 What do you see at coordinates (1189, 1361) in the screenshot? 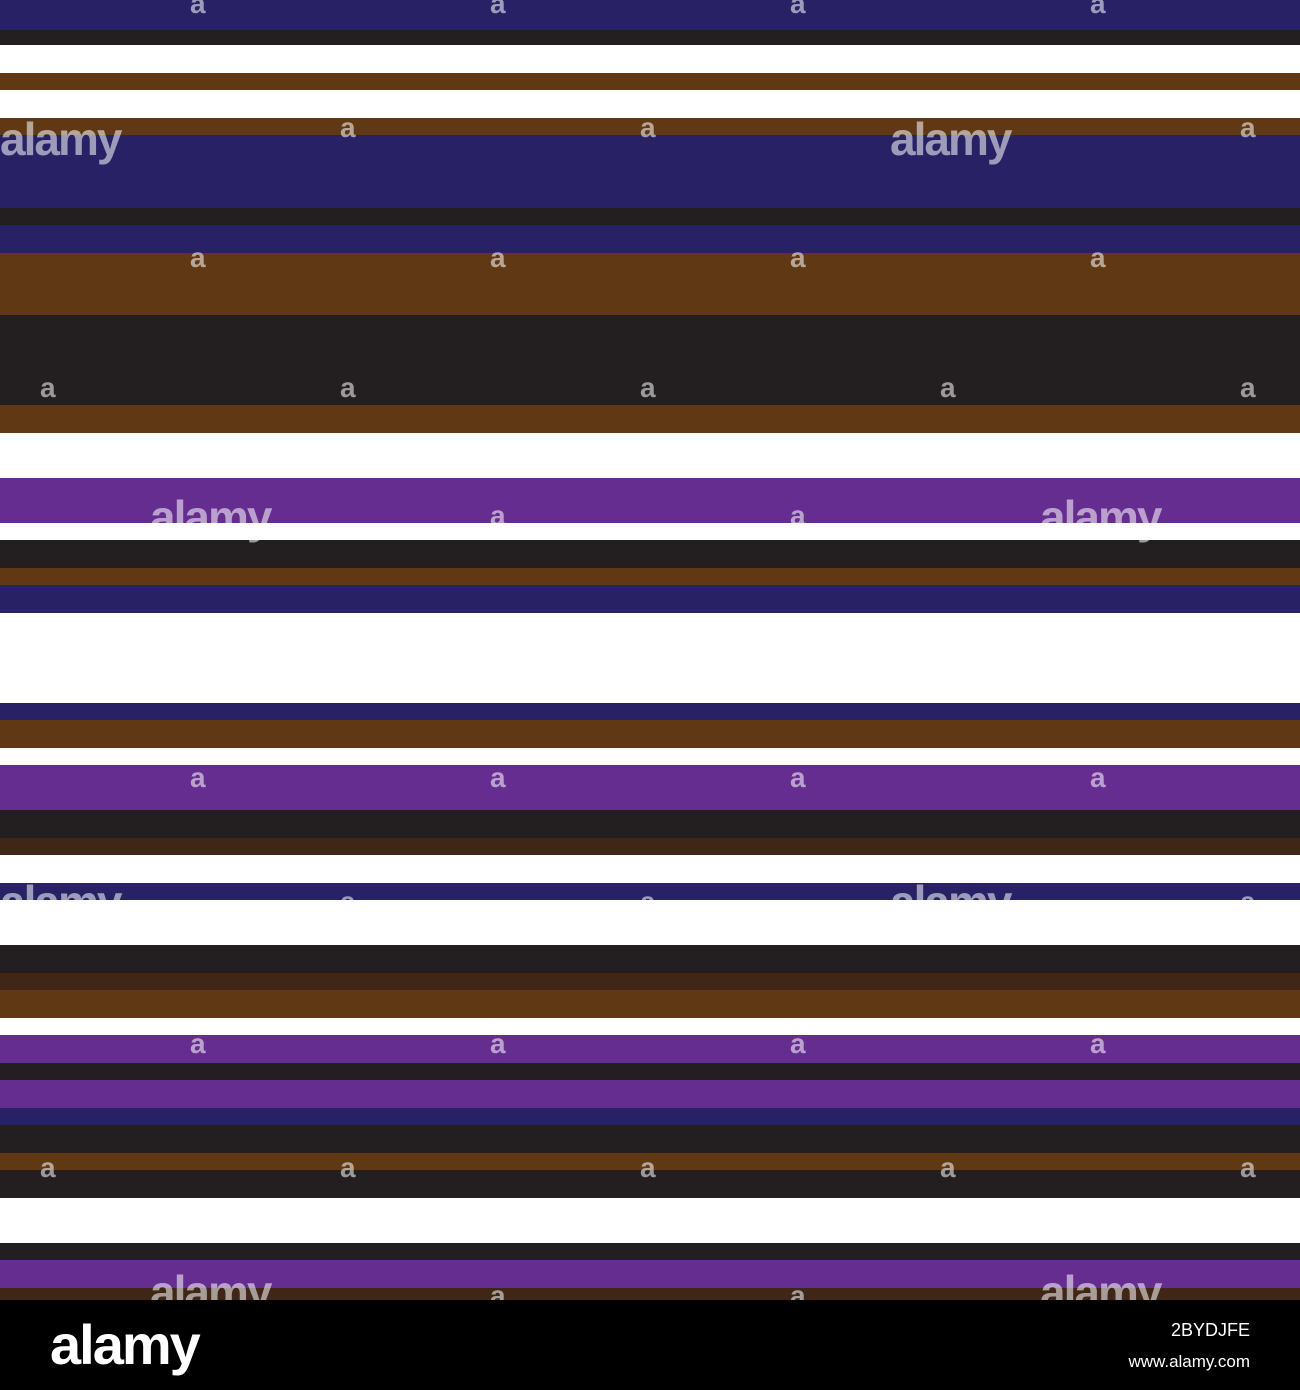
I see `site-url: www.alamy.com` at bounding box center [1189, 1361].